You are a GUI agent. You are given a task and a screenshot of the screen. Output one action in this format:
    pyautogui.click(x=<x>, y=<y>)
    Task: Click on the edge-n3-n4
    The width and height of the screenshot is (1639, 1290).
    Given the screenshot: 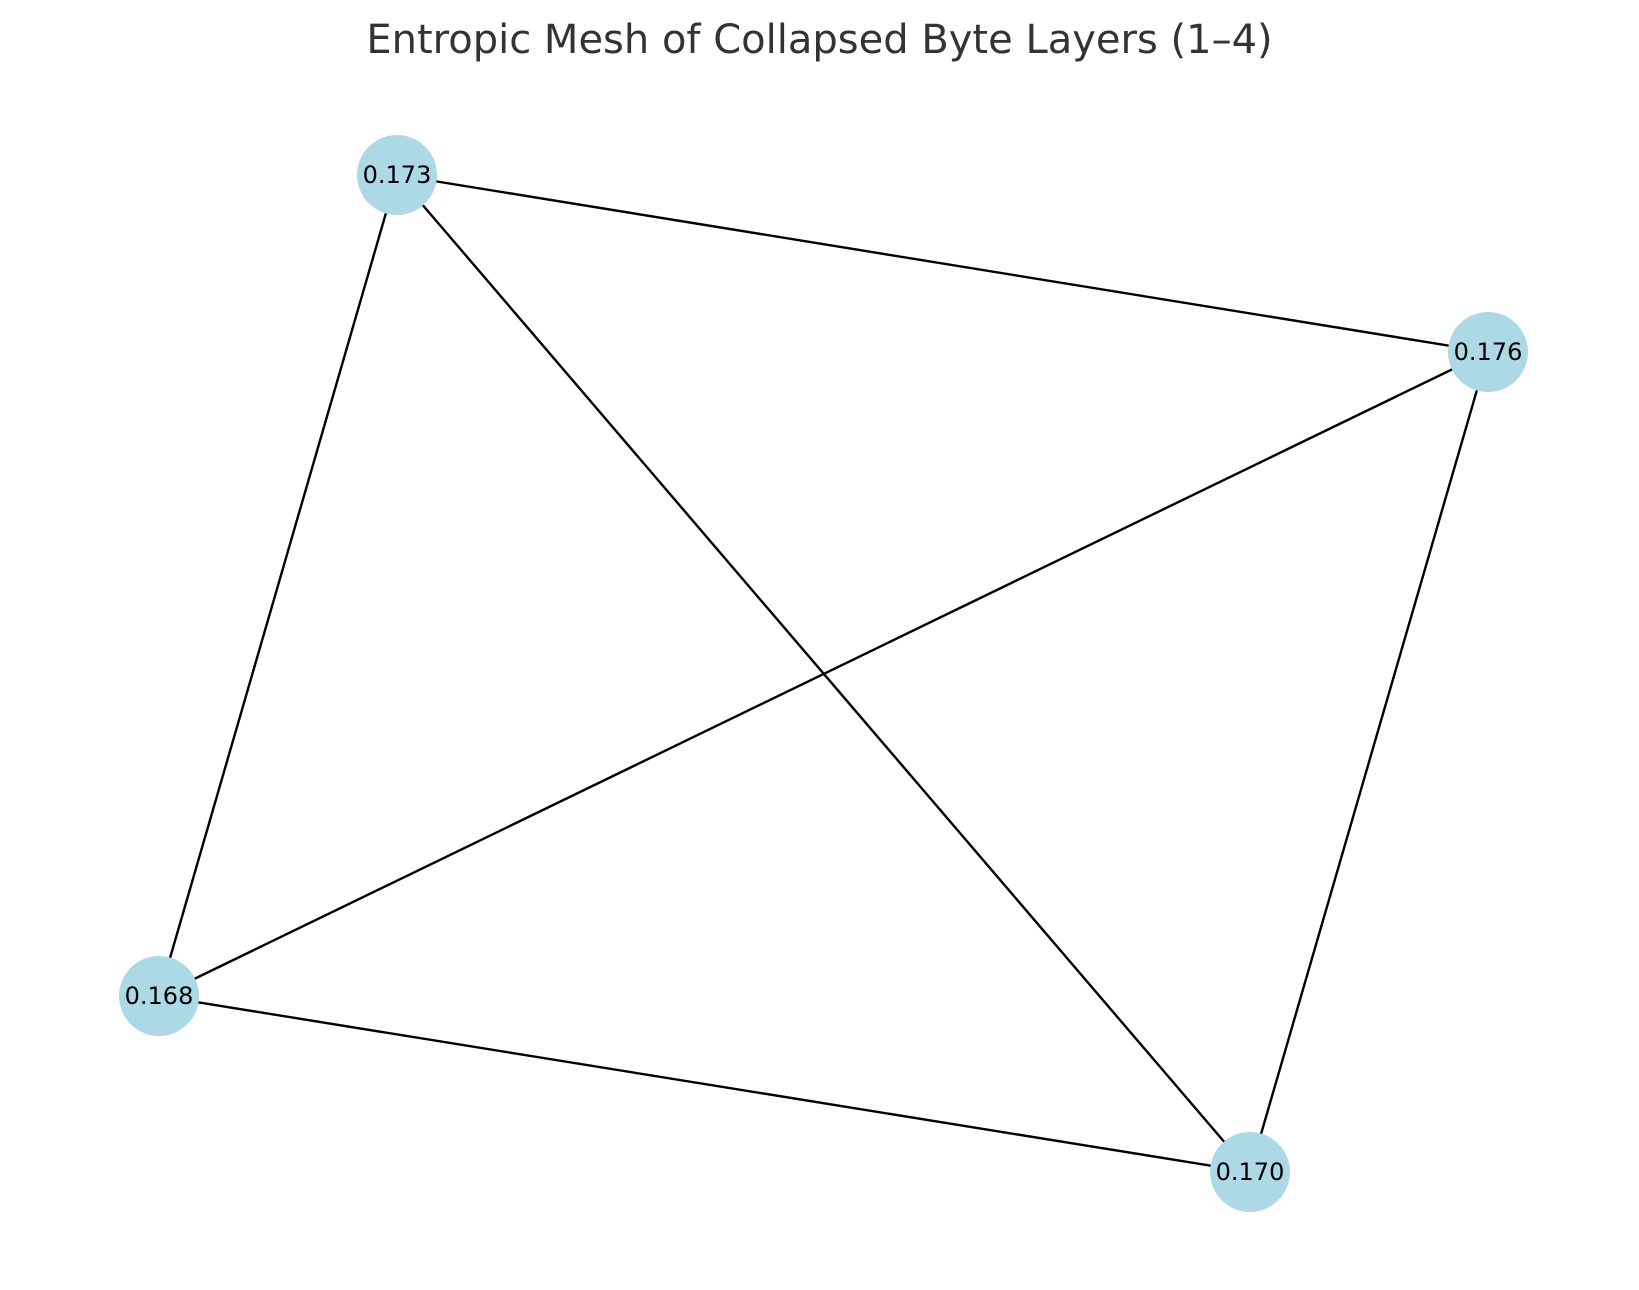 What is the action you would take?
    pyautogui.click(x=704, y=1084)
    